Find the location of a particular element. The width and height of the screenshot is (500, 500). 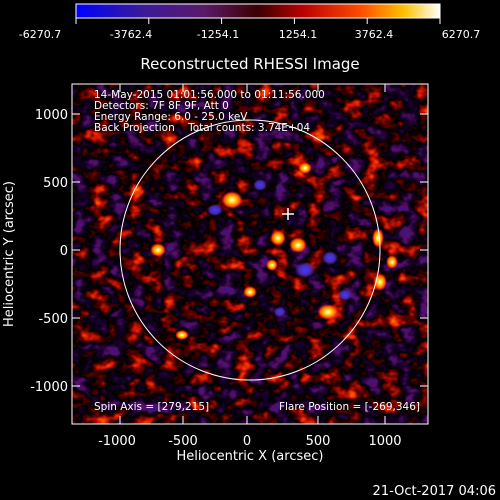

x-tick-label: -1000 is located at coordinates (117, 441).